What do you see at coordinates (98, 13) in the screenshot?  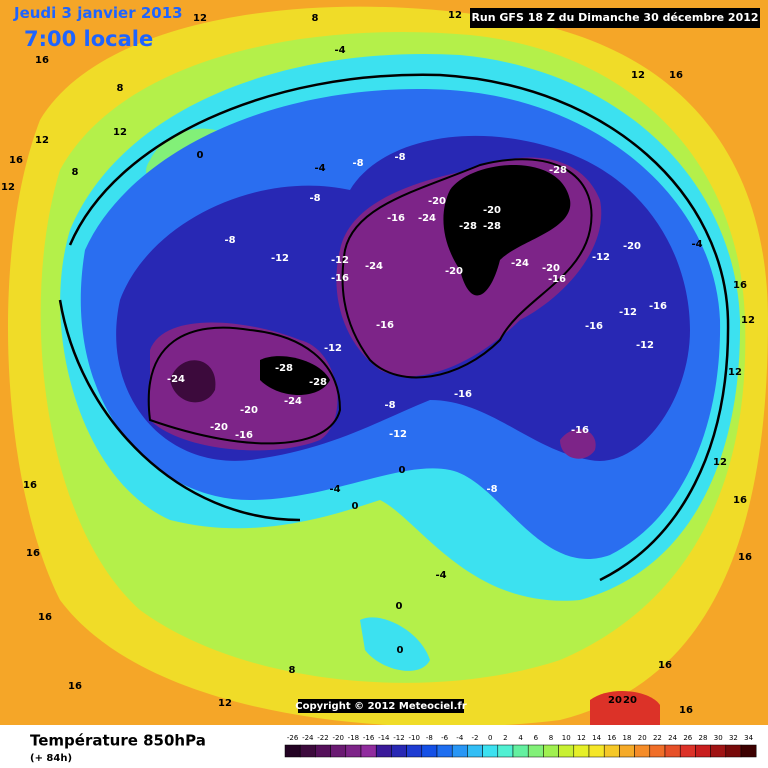 I see `date-label: Jeudi 3 janvier 2013` at bounding box center [98, 13].